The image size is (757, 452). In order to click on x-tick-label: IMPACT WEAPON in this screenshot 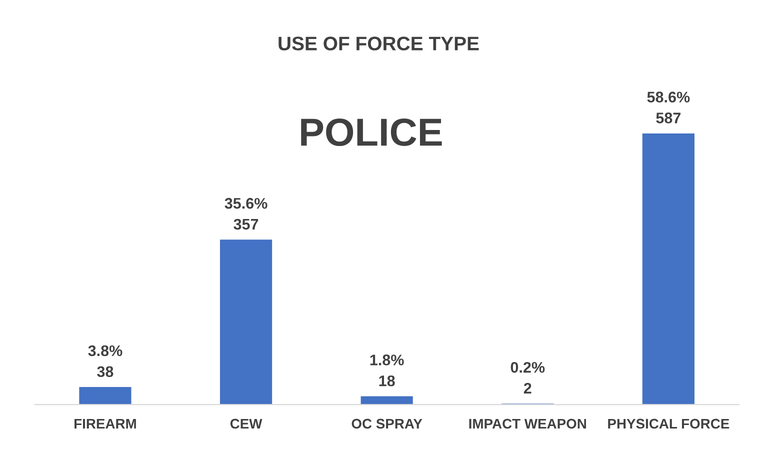, I will do `click(527, 423)`.